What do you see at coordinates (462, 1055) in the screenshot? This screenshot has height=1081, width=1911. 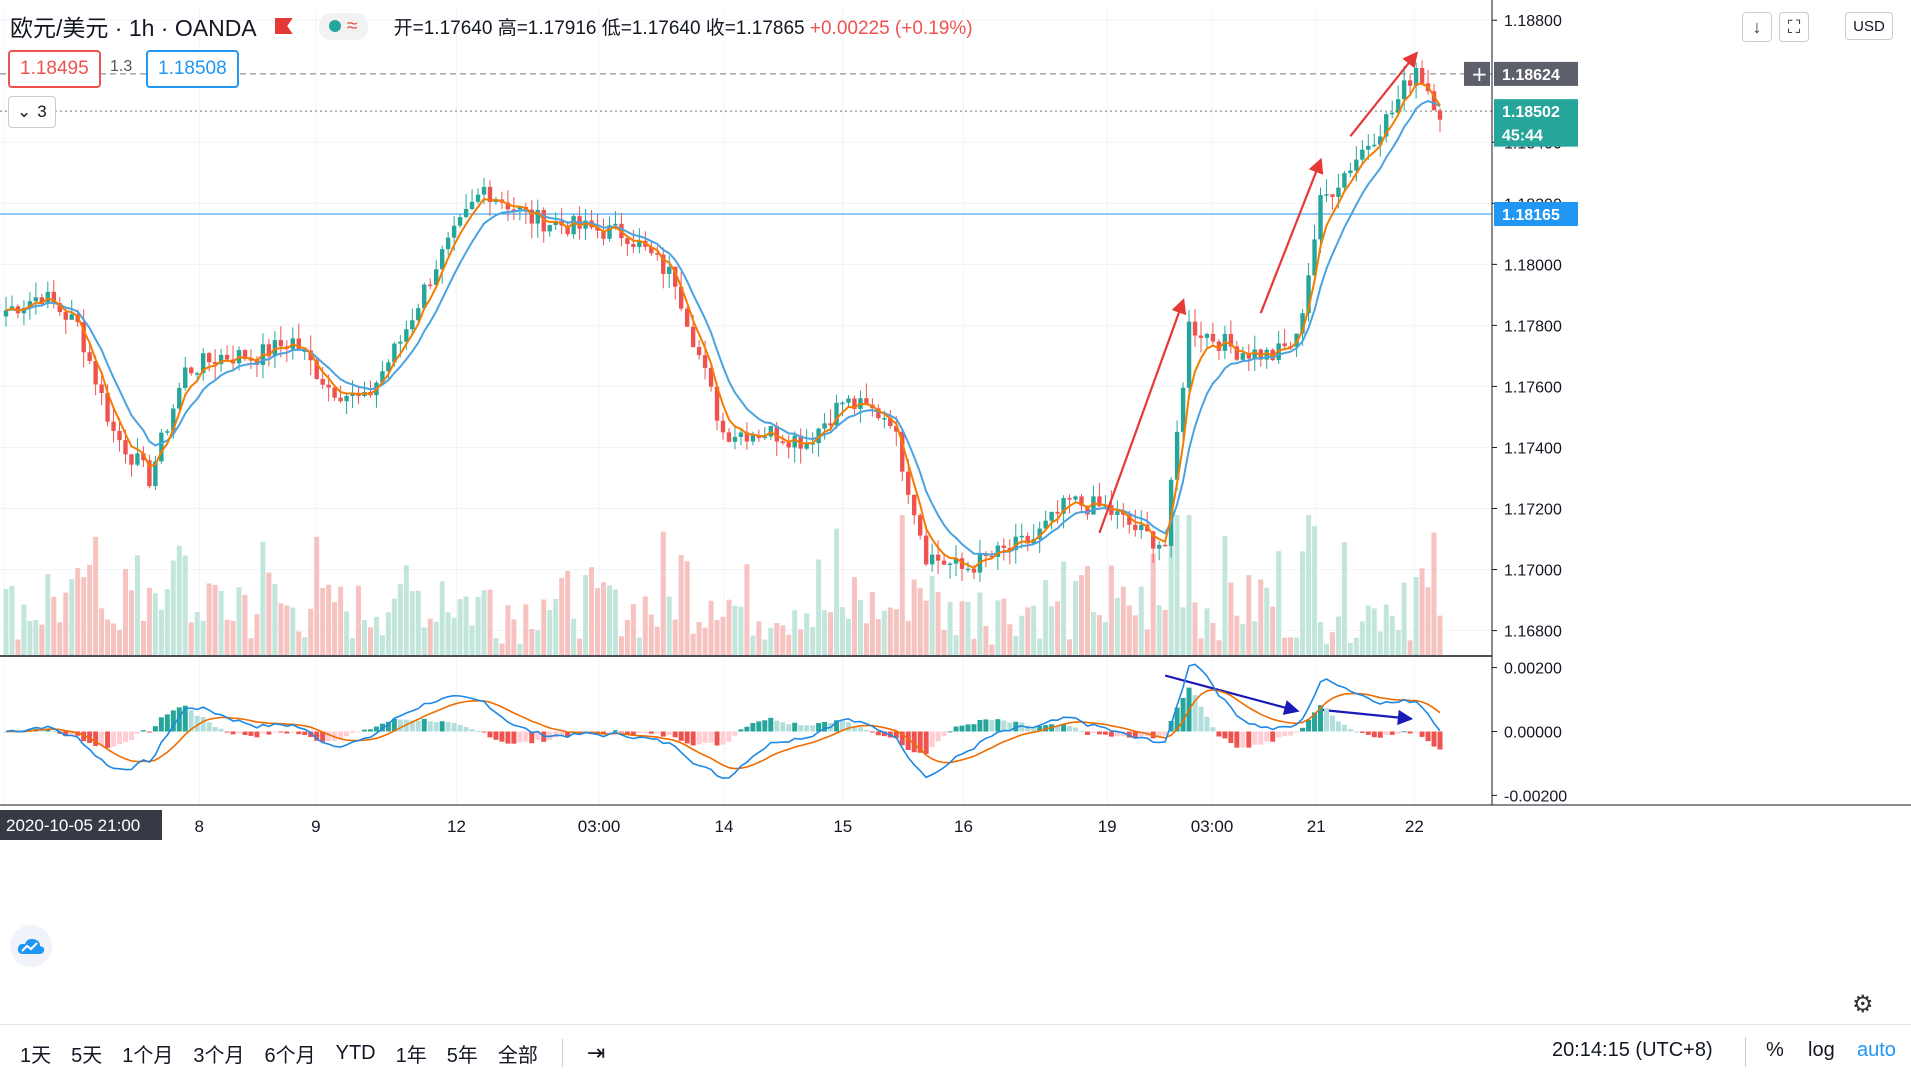 I see `range-5y: 5年` at bounding box center [462, 1055].